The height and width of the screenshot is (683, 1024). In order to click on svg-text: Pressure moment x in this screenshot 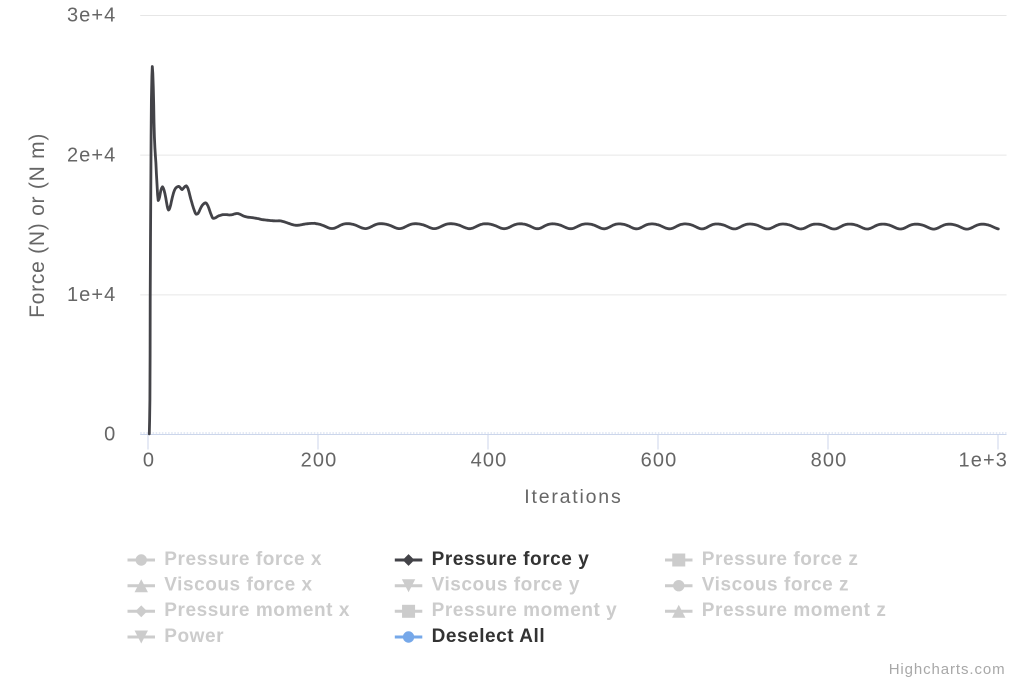, I will do `click(257, 610)`.